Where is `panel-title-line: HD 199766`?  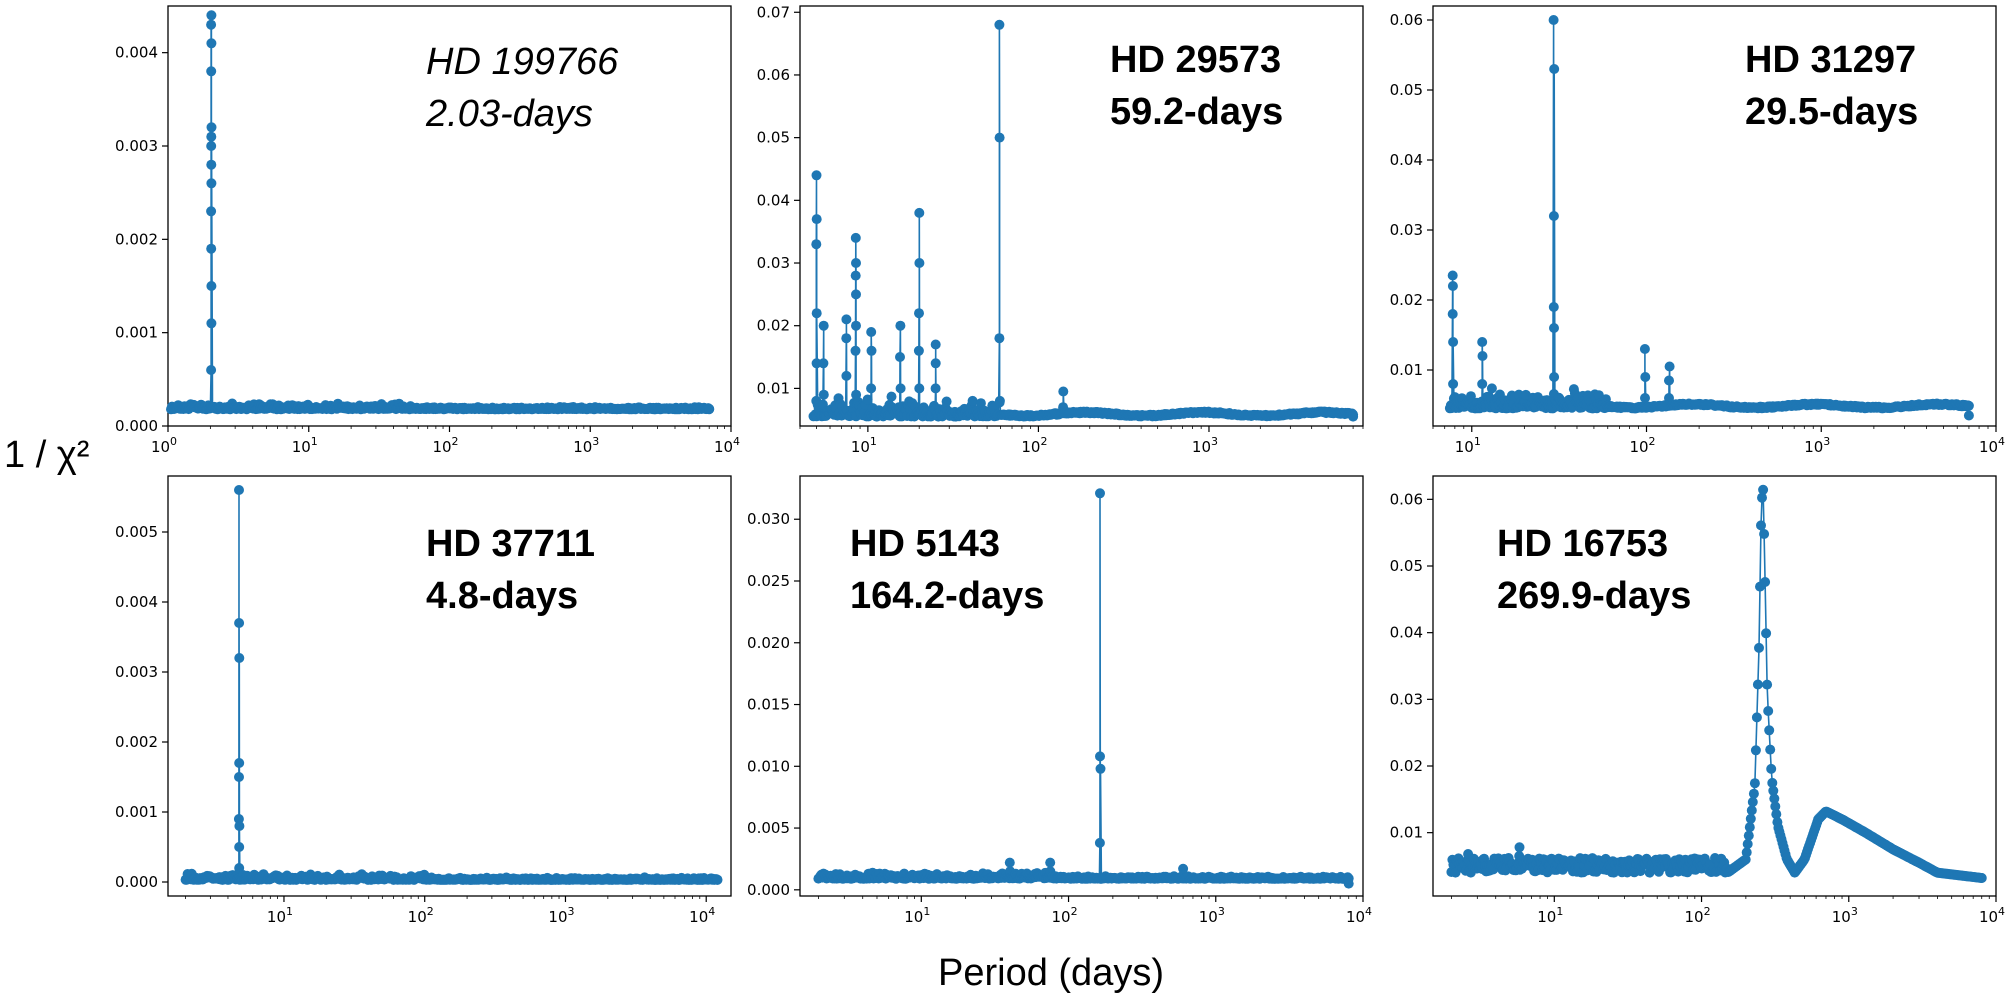
panel-title-line: HD 199766 is located at coordinates (522, 62).